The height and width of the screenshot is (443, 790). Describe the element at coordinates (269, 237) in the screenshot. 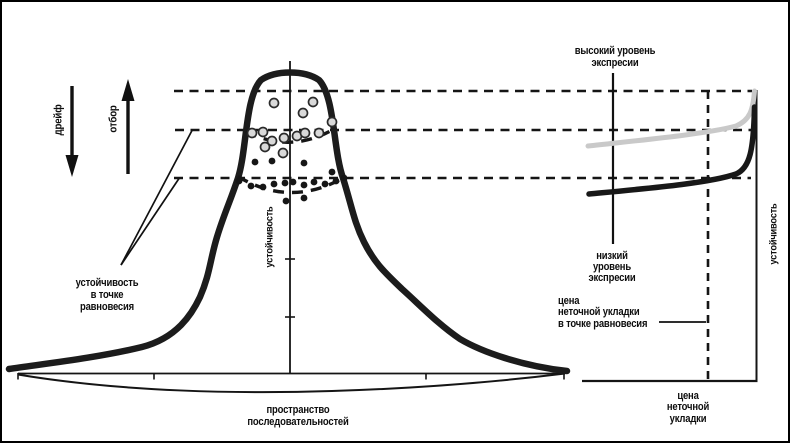

I see `left-y-axis-label: устойчивость` at that location.